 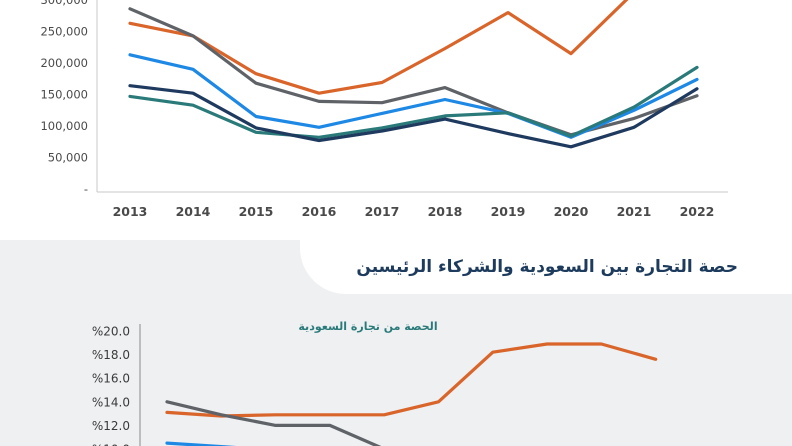 I want to click on chart-title: الحصة من تجارة السعودية, so click(x=367, y=326).